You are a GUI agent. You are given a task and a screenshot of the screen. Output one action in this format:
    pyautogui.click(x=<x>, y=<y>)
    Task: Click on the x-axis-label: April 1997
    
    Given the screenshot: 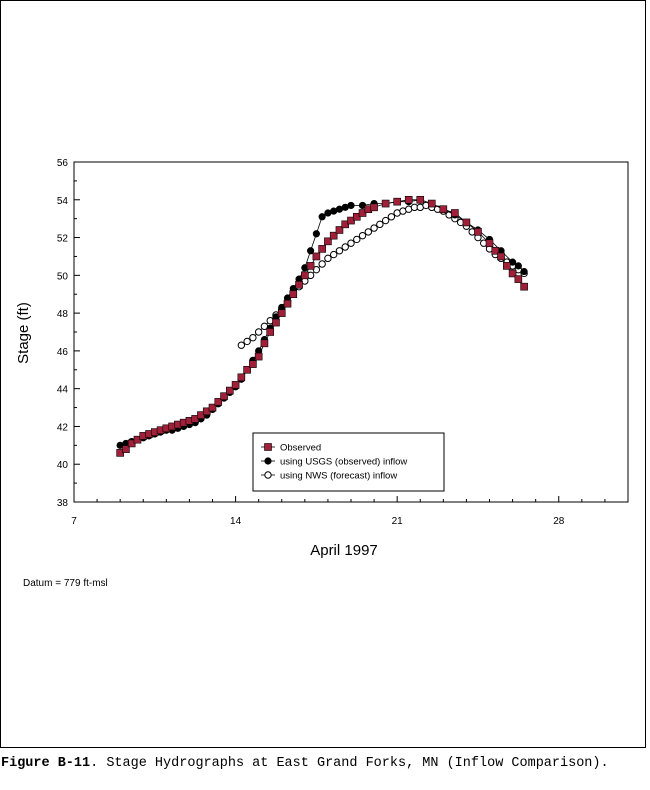 What is the action you would take?
    pyautogui.click(x=344, y=550)
    